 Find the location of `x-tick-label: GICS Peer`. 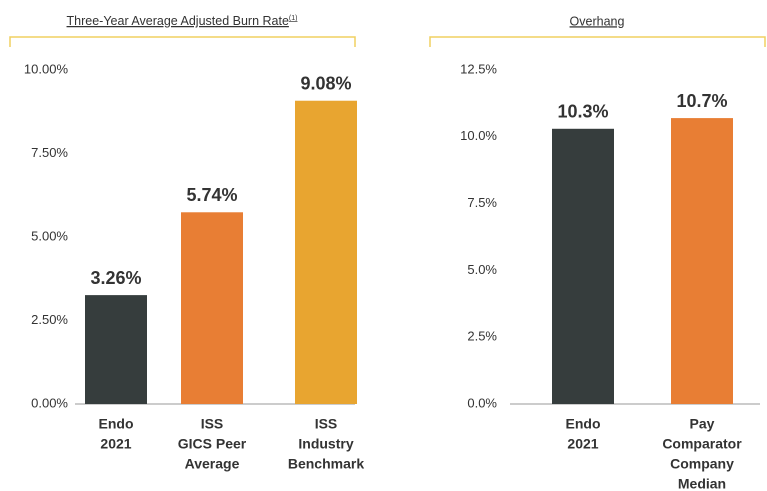

x-tick-label: GICS Peer is located at coordinates (212, 444).